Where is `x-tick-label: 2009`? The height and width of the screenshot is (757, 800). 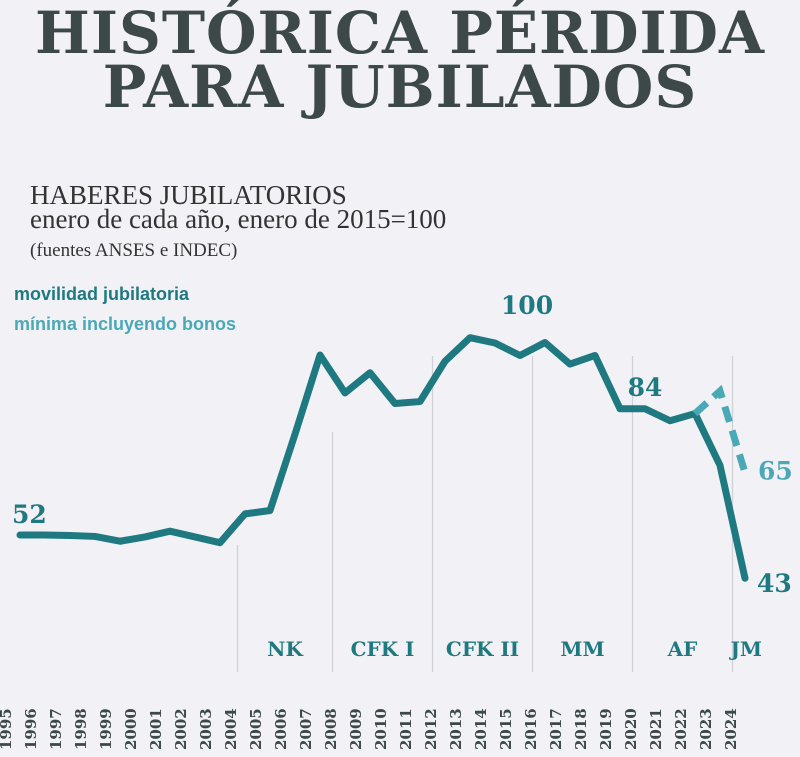 x-tick-label: 2009 is located at coordinates (356, 729).